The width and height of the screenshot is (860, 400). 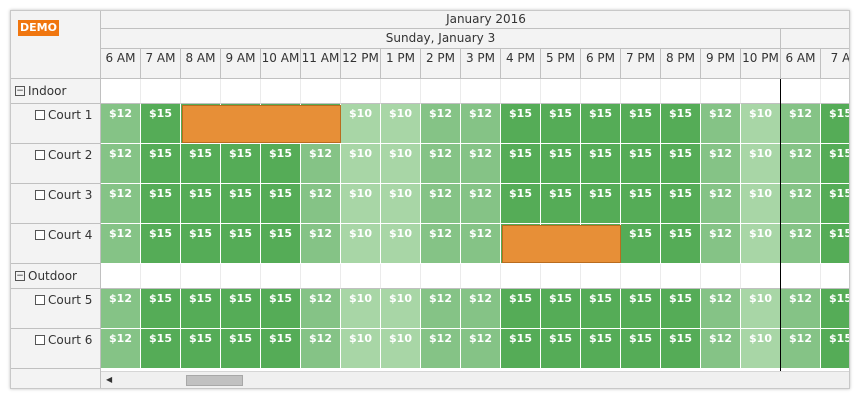 What do you see at coordinates (55, 309) in the screenshot?
I see `resource-row-court-5: Court 5` at bounding box center [55, 309].